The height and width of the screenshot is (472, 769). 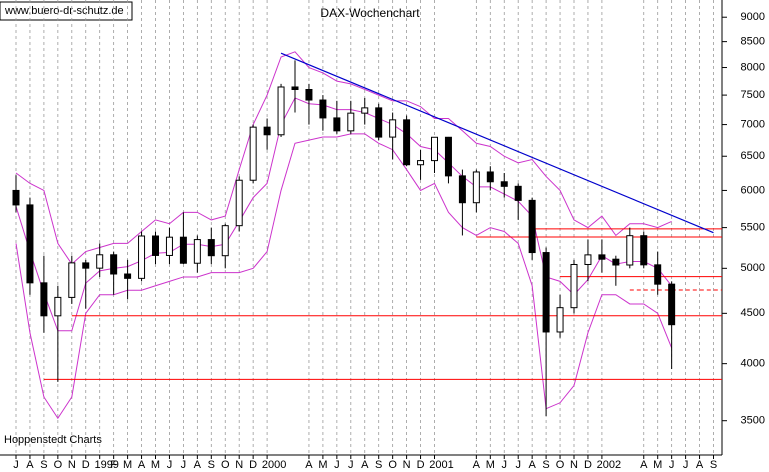 What do you see at coordinates (113, 465) in the screenshot?
I see `x-tick-label: F` at bounding box center [113, 465].